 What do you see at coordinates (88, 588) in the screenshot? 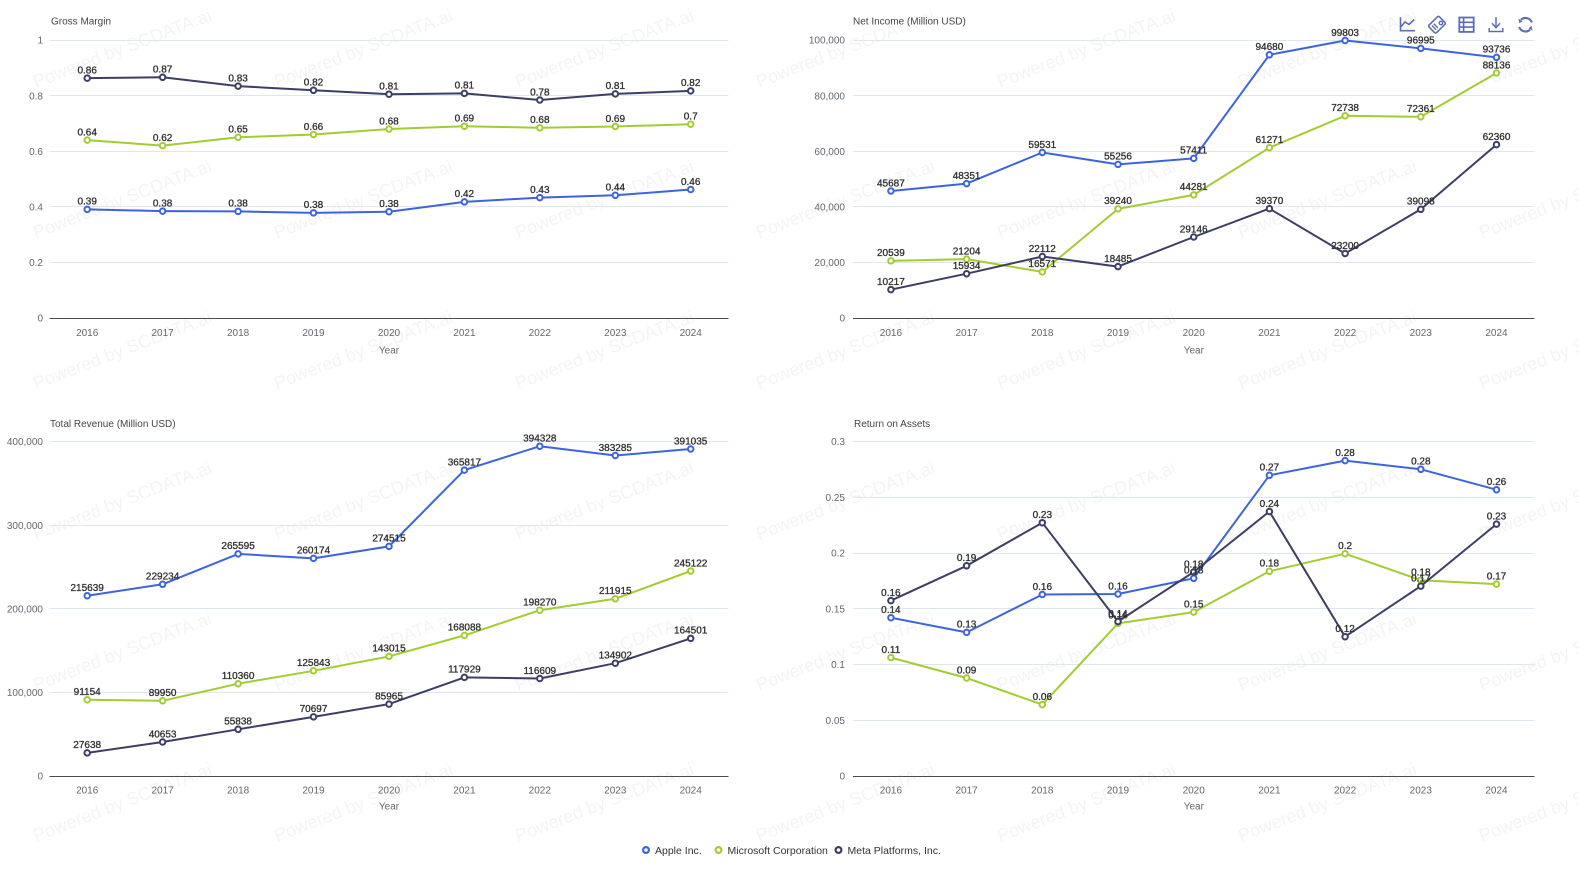
I see `svg-text: 215639` at bounding box center [88, 588].